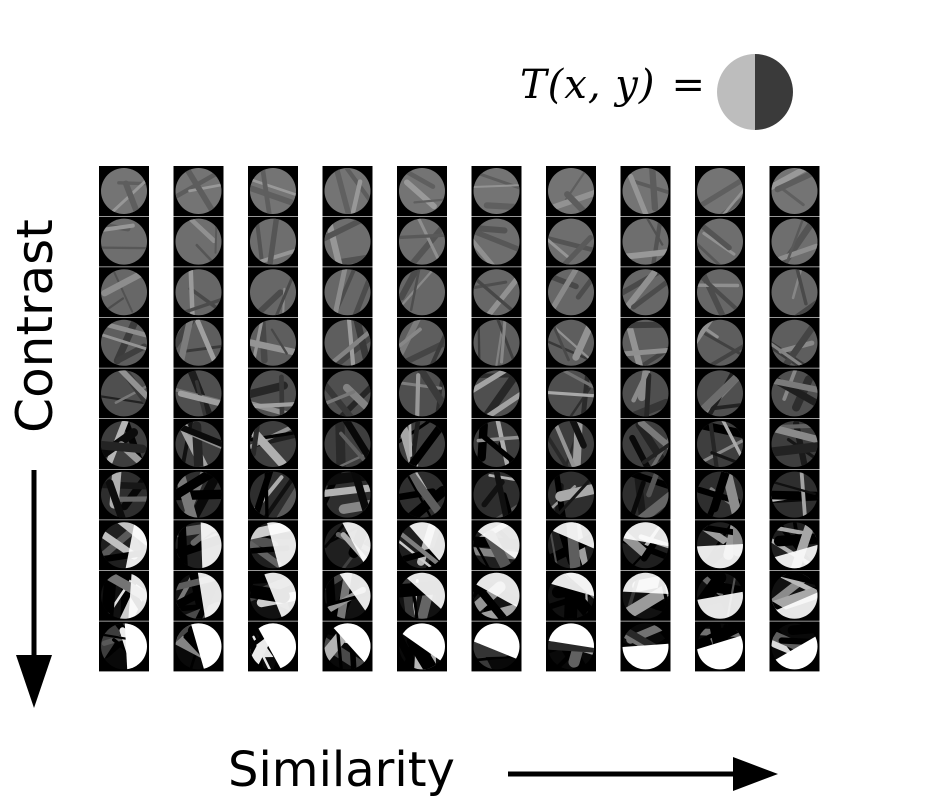 Image resolution: width=937 pixels, height=810 pixels. I want to click on template-left-half, so click(736, 92).